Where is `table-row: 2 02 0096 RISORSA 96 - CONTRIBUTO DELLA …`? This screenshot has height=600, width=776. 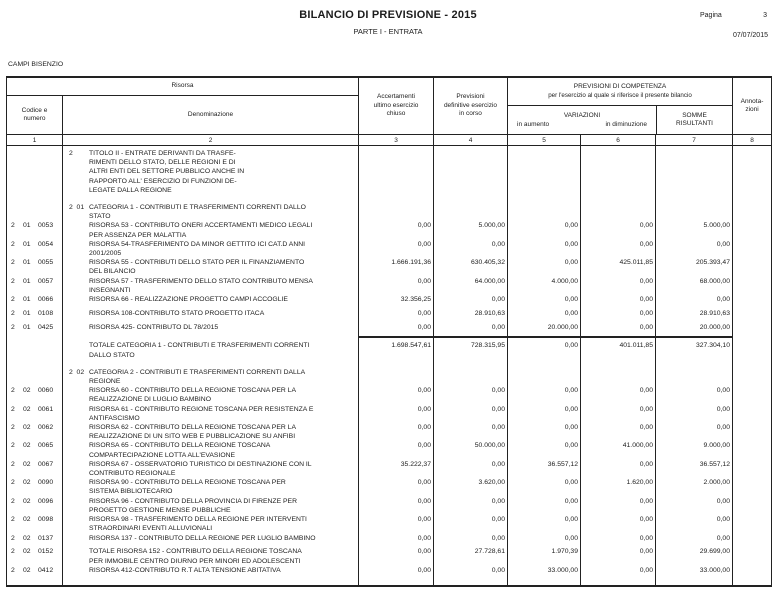
table-row: 2 02 0096 RISORSA 96 - CONTRIBUTO DELLA … is located at coordinates (389, 506).